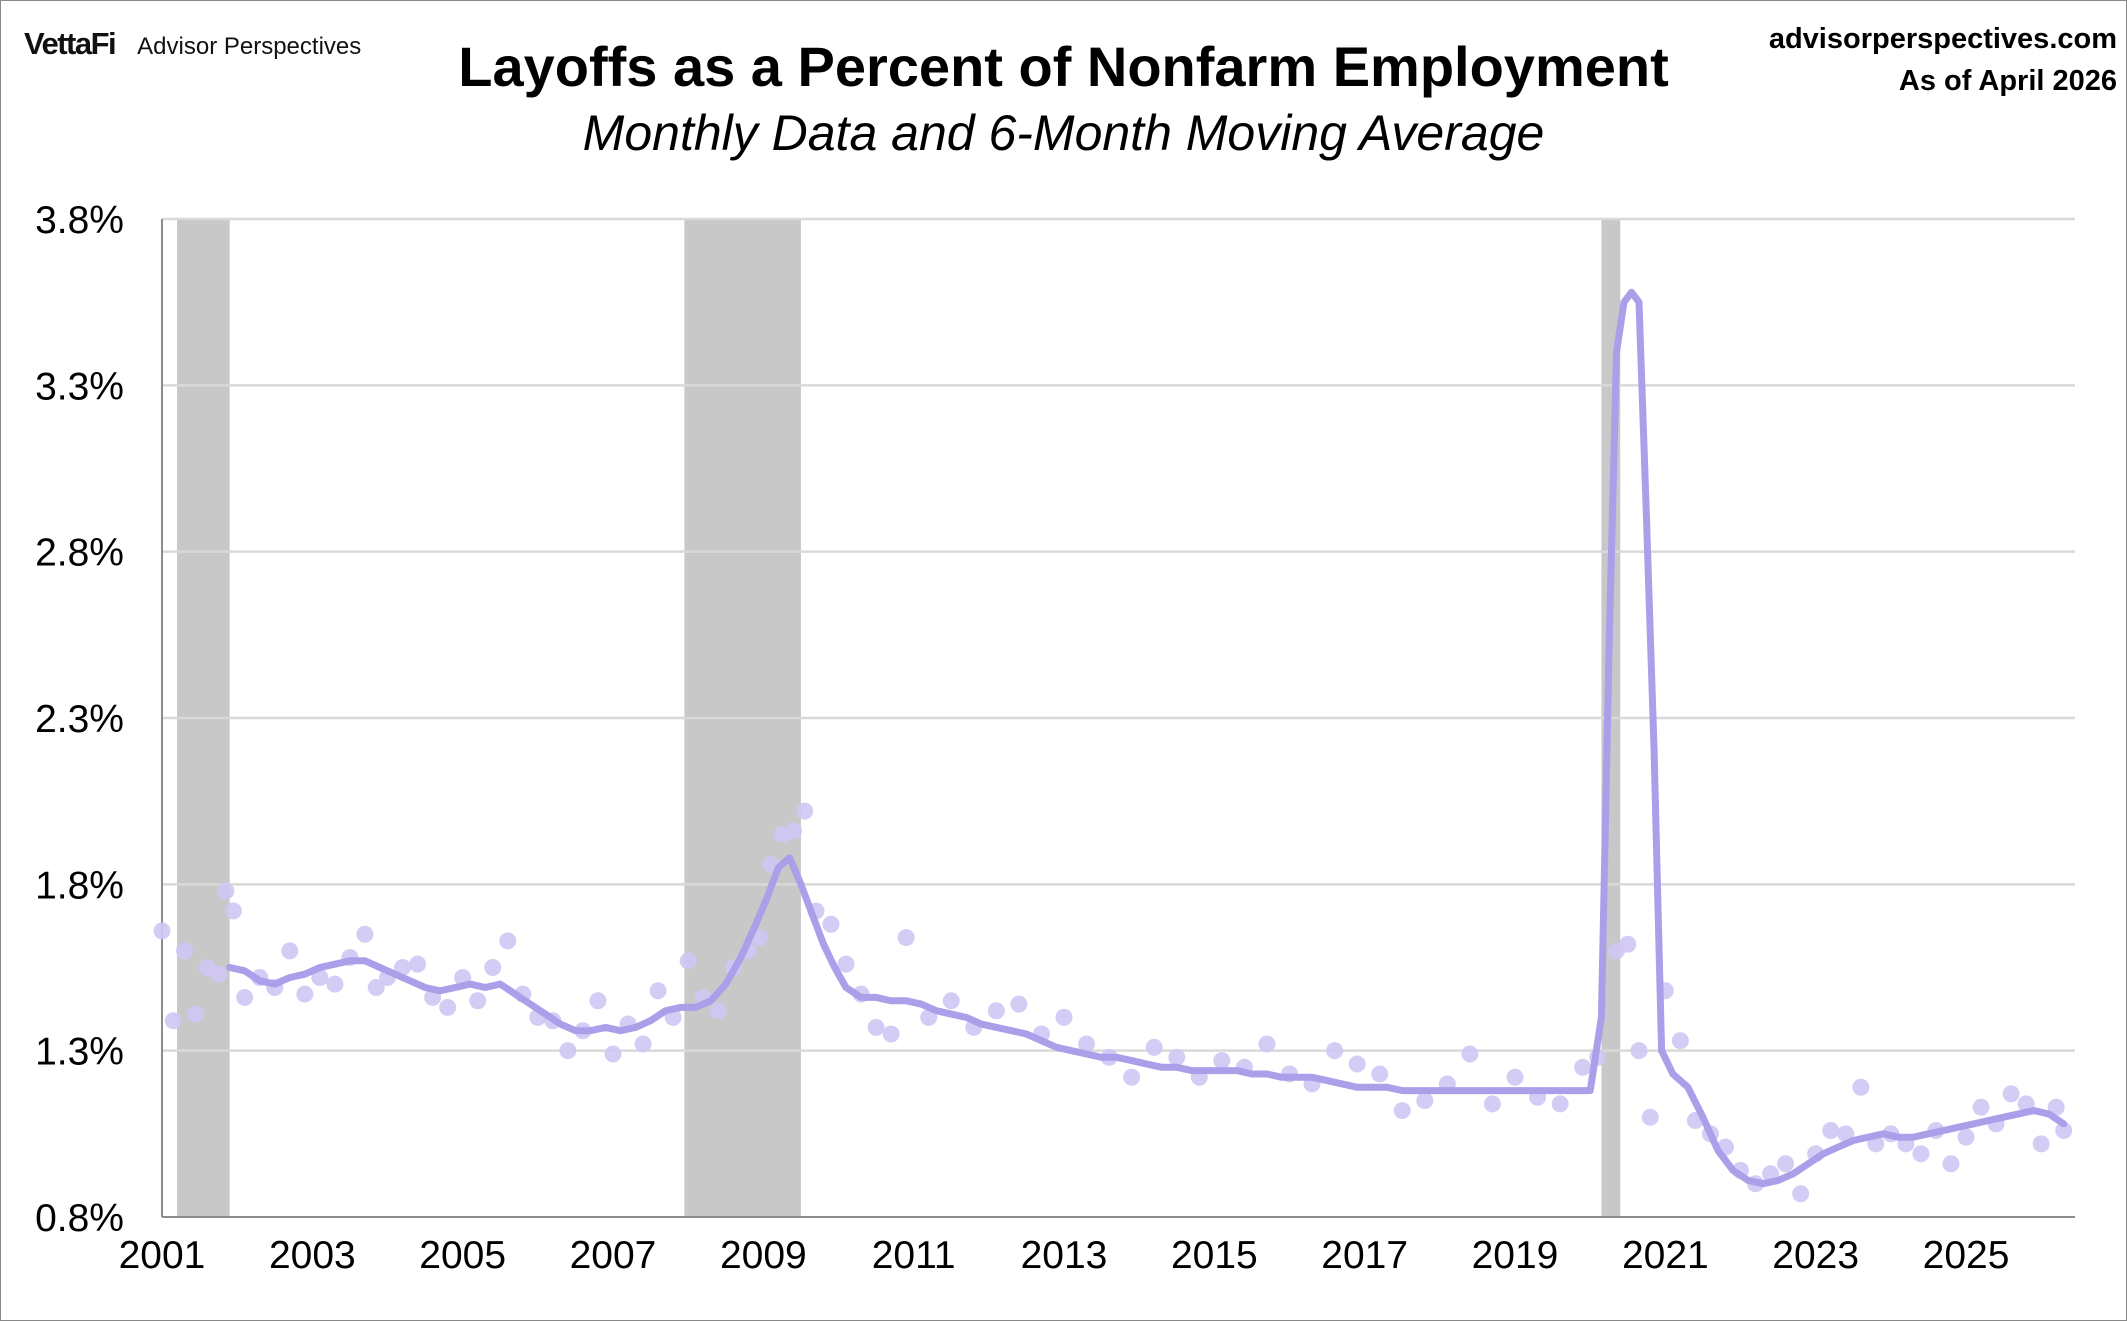 This screenshot has height=1321, width=2127. What do you see at coordinates (1966, 1255) in the screenshot?
I see `x-tick-label: 2025` at bounding box center [1966, 1255].